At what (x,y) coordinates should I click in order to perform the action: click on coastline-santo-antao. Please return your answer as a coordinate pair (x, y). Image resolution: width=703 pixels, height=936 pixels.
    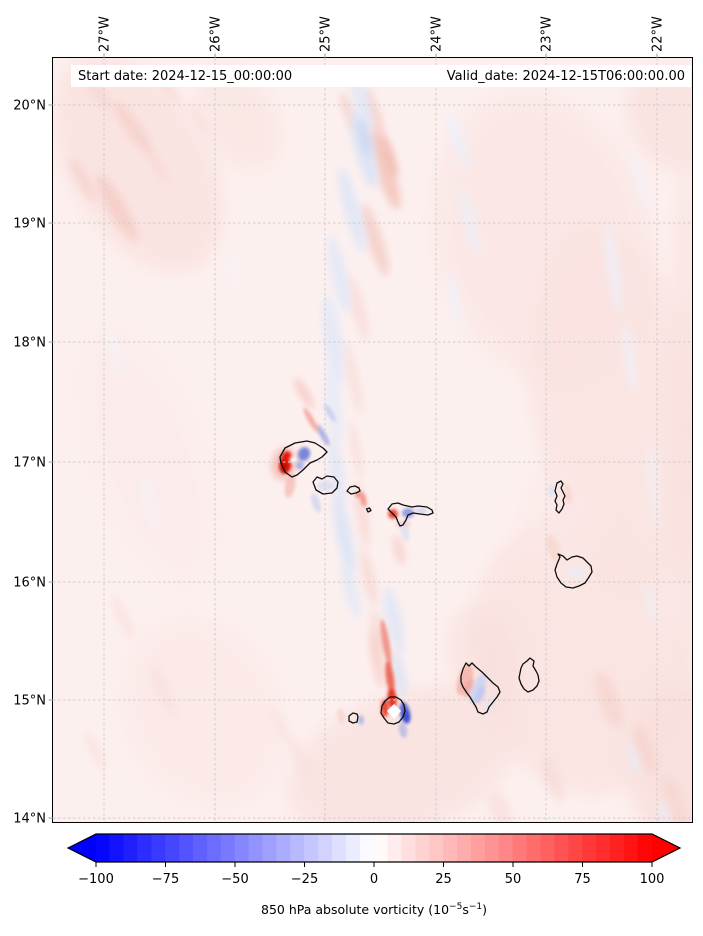
    Looking at the image, I should click on (303, 459).